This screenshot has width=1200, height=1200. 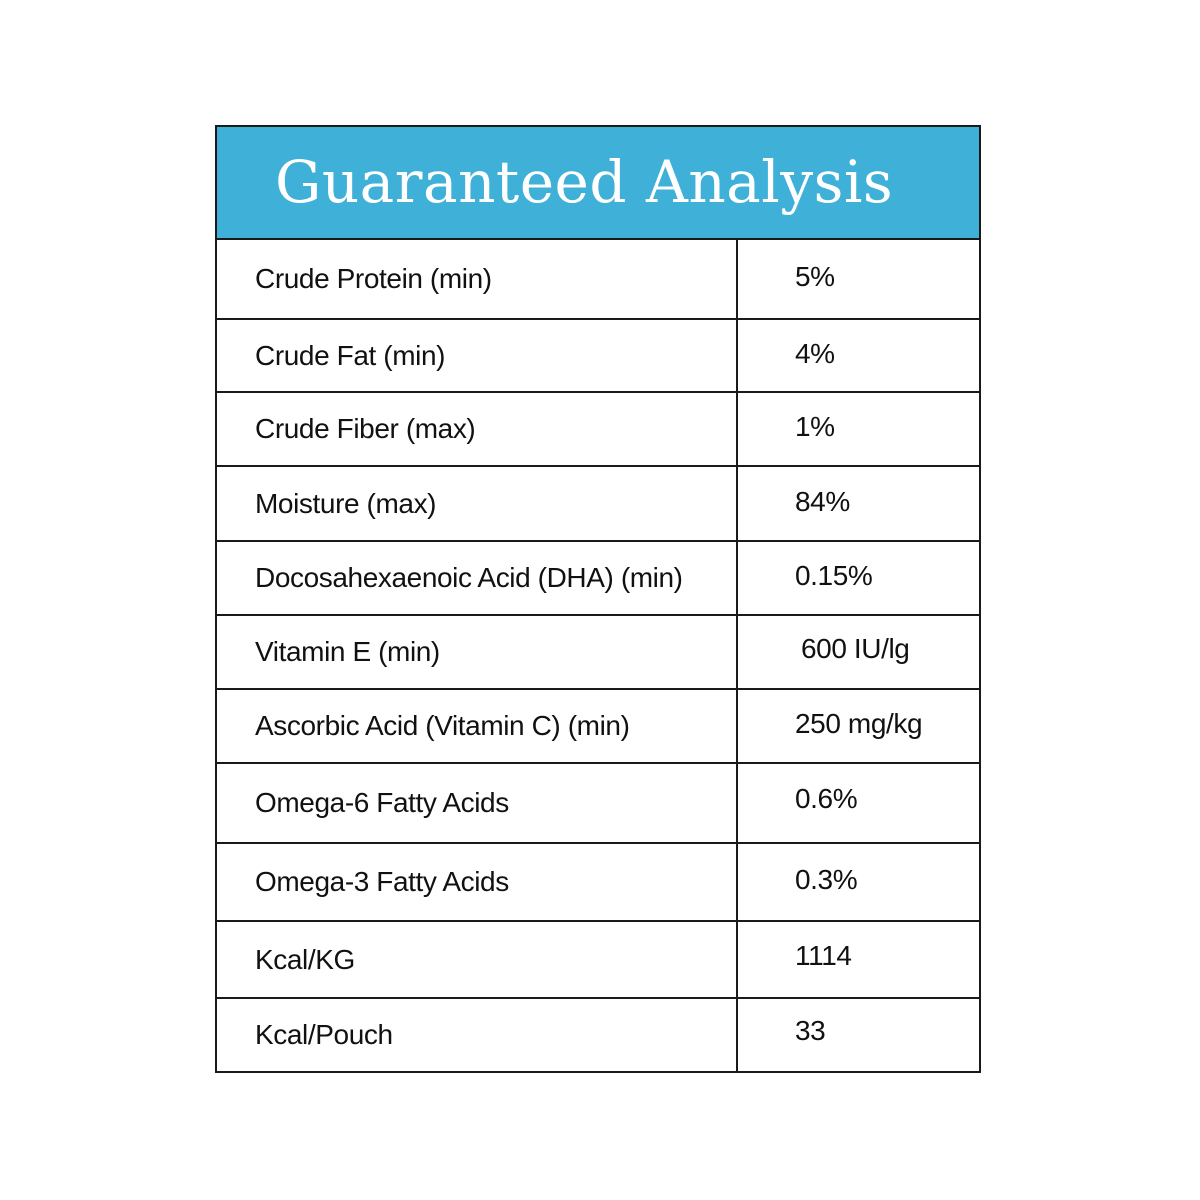 What do you see at coordinates (859, 723) in the screenshot?
I see `nutrient-value: 250 mg/kg` at bounding box center [859, 723].